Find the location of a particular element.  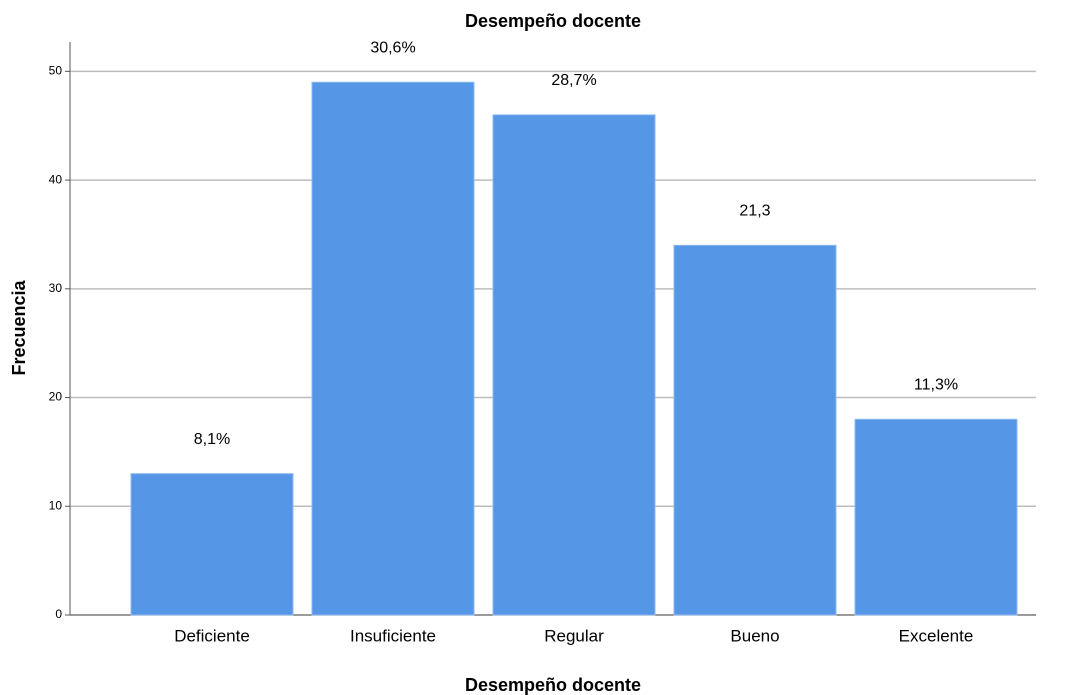

x-tick-label: Excelente is located at coordinates (936, 635).